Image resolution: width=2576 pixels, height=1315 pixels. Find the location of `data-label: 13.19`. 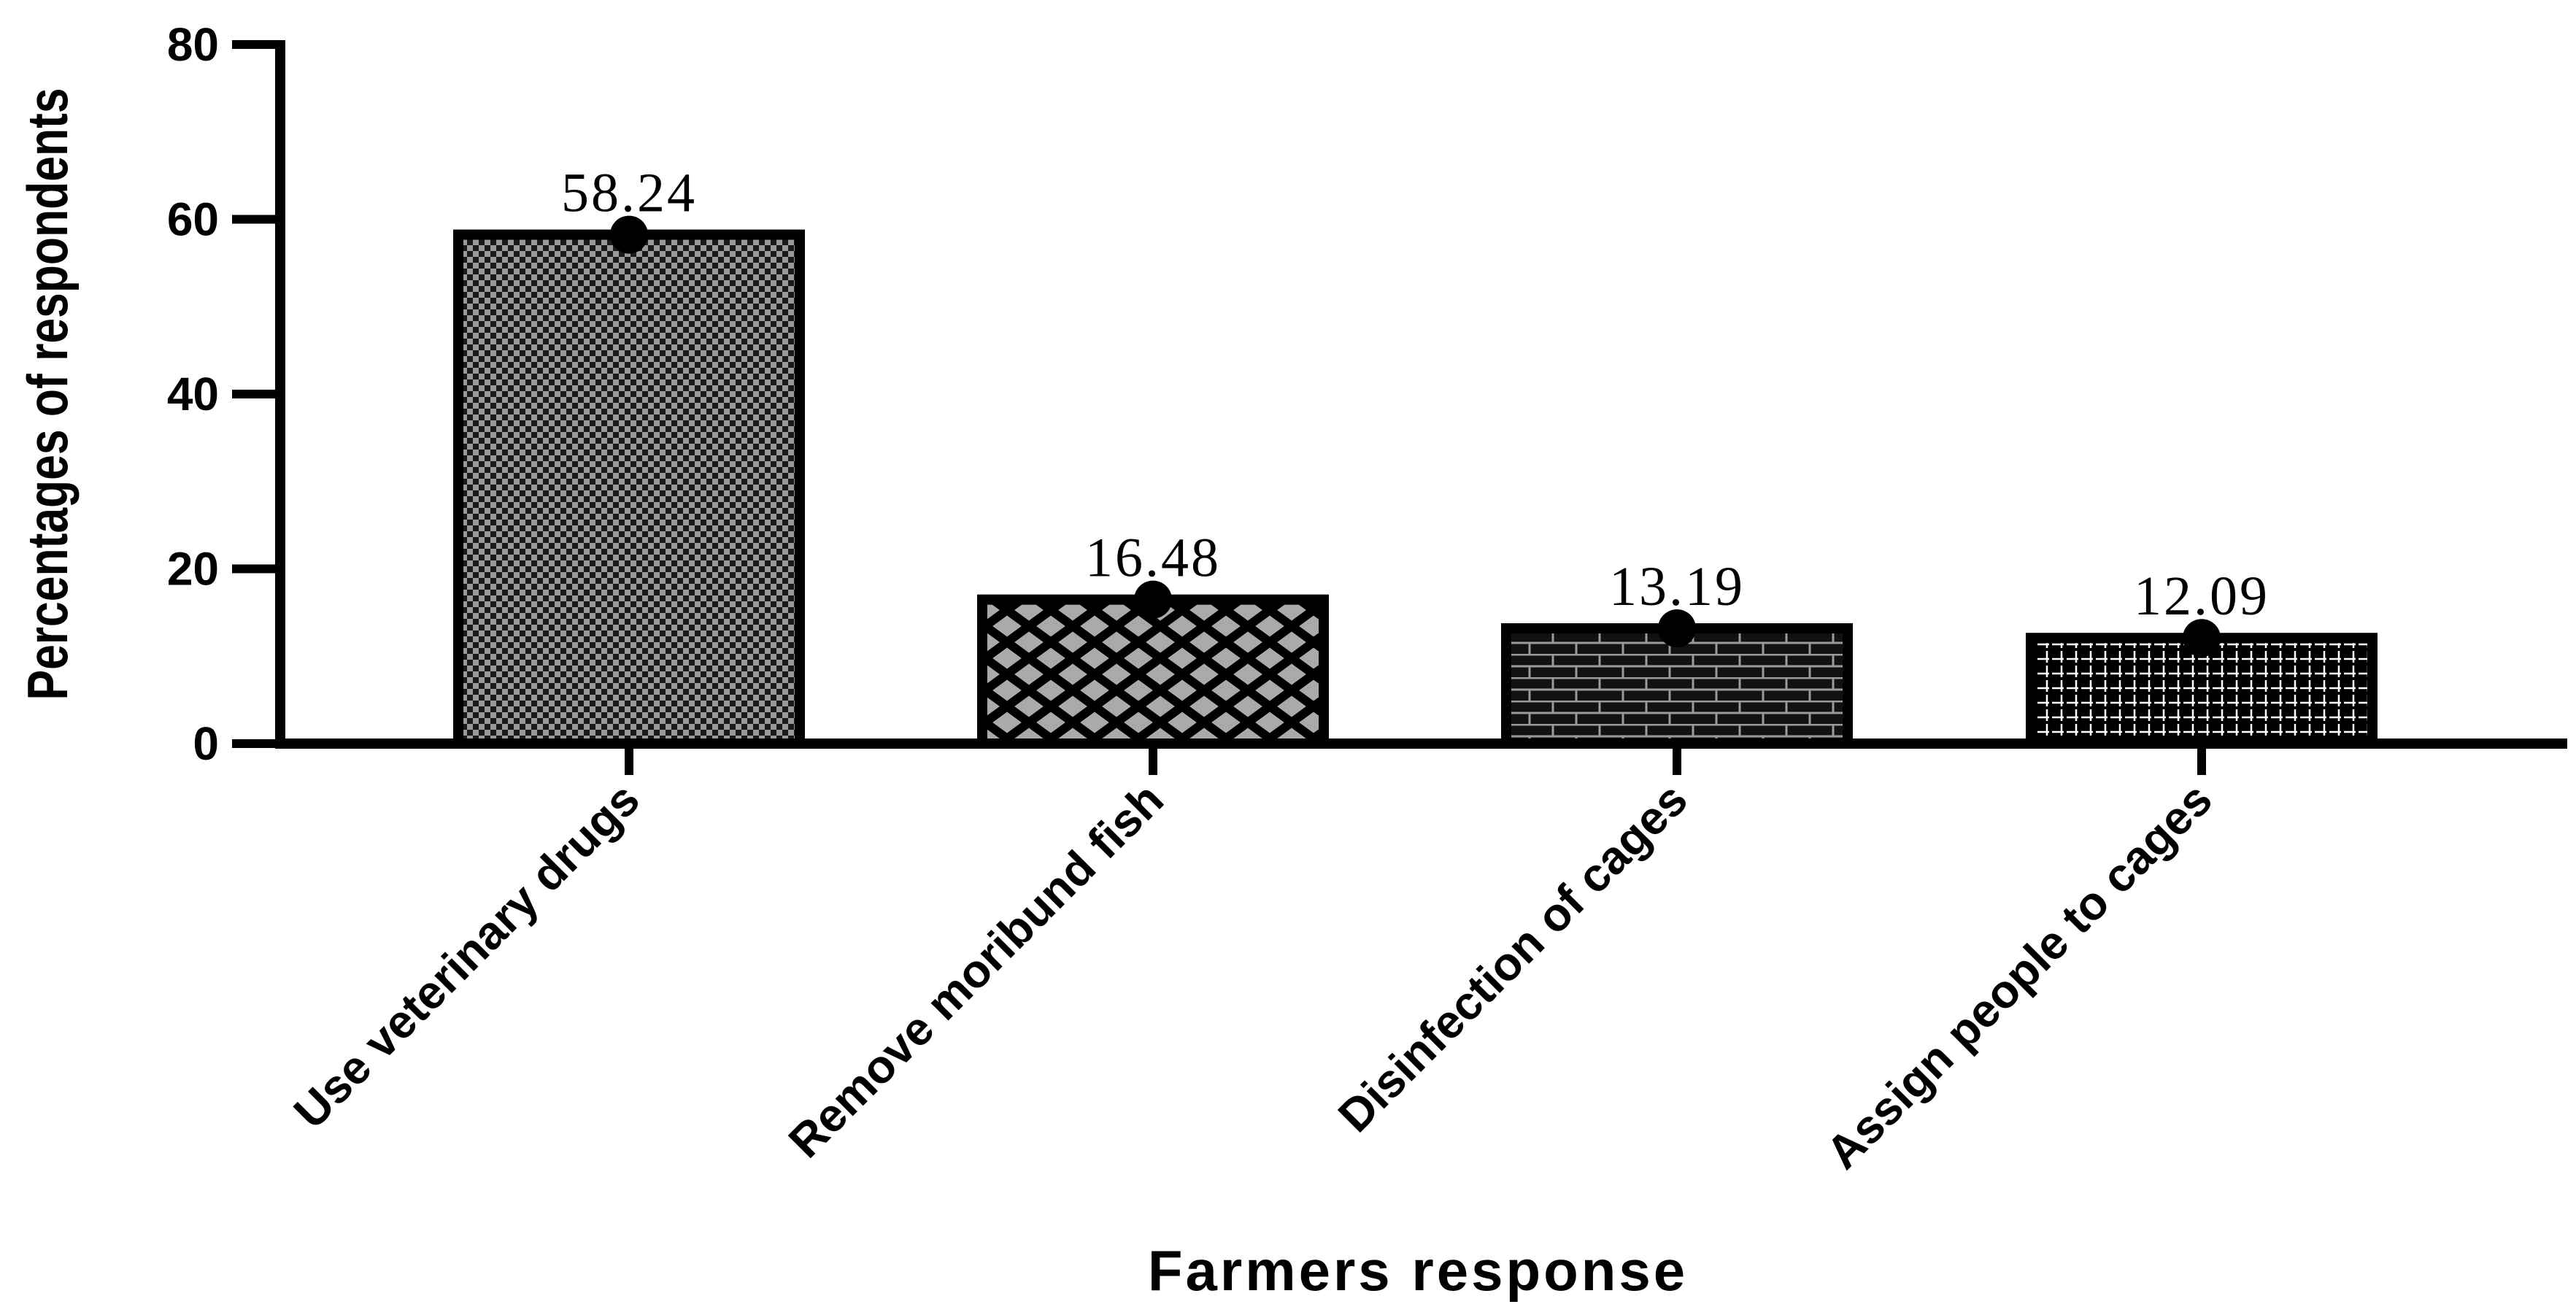

data-label: 13.19 is located at coordinates (1677, 586).